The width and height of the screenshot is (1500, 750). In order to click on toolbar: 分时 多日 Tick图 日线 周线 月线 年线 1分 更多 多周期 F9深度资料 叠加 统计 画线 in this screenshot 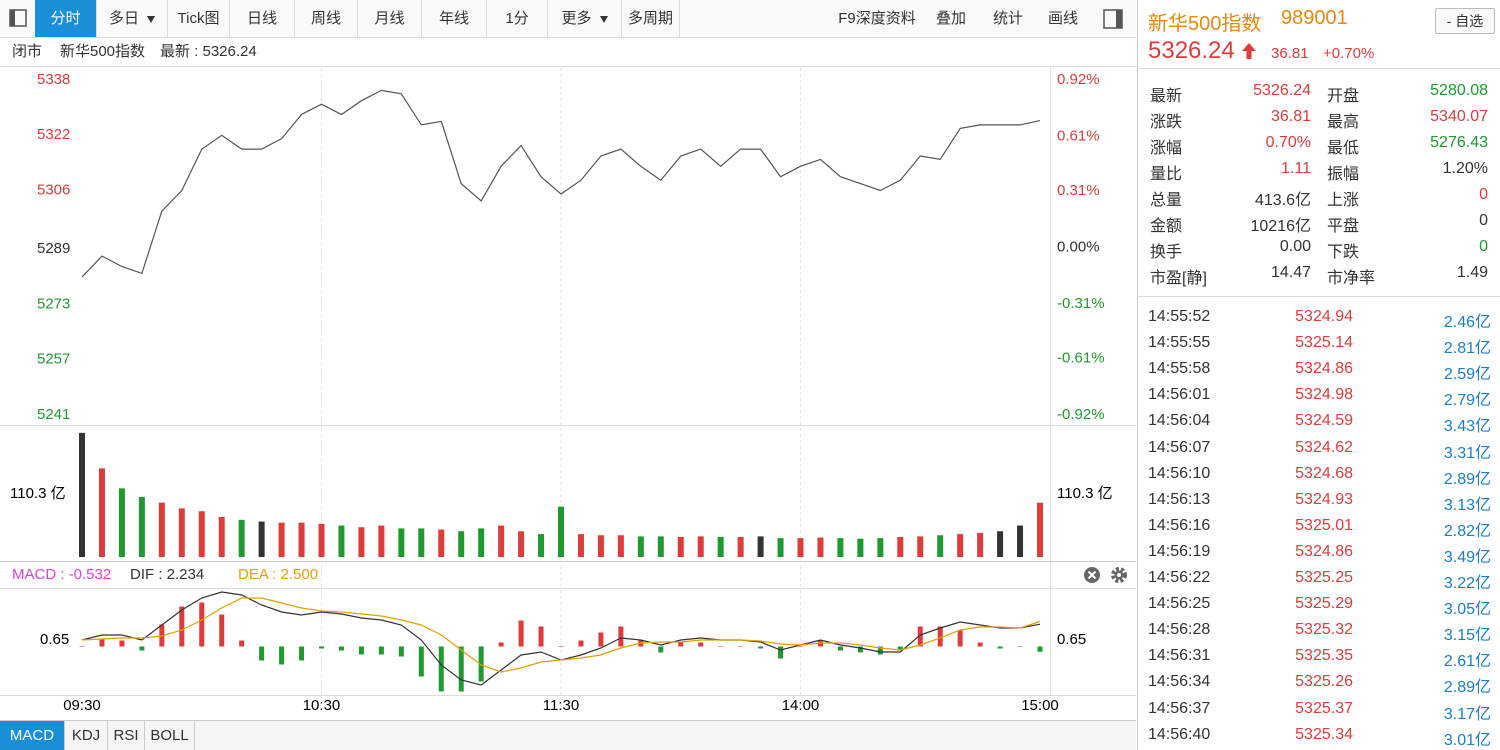, I will do `click(568, 19)`.